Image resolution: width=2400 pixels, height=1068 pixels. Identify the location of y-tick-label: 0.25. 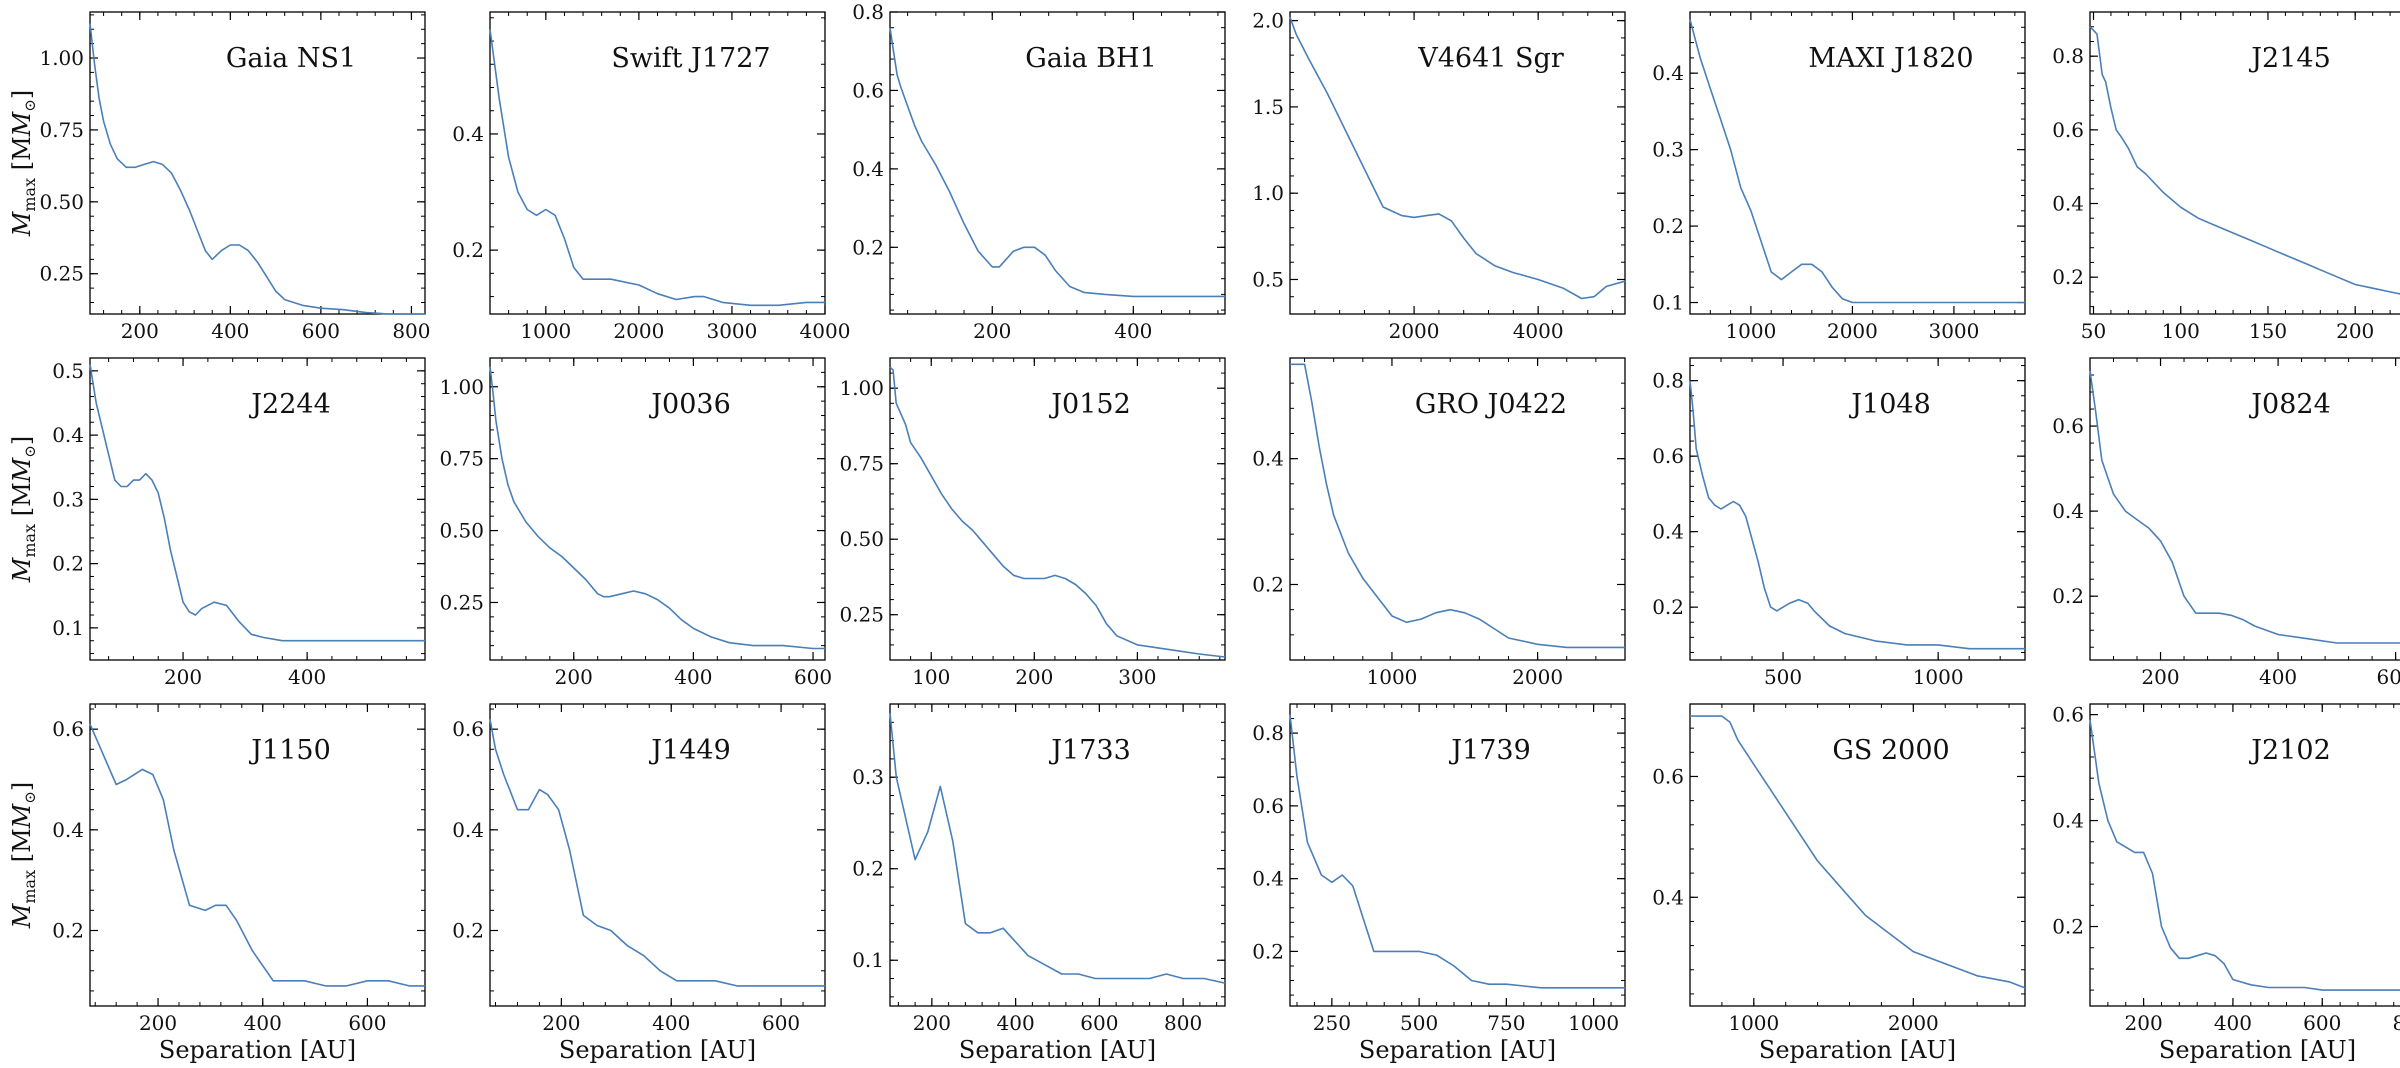
(461, 602).